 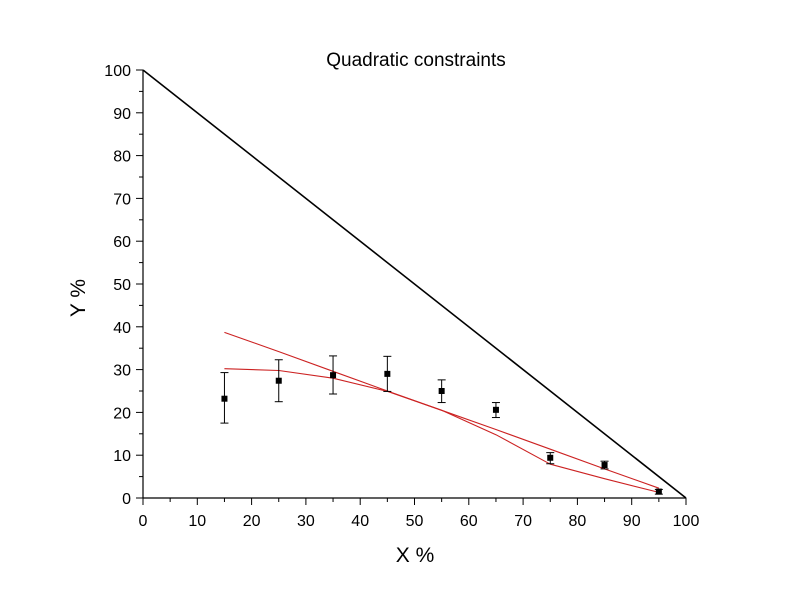 I want to click on y-tick-label: 90, so click(x=122, y=114).